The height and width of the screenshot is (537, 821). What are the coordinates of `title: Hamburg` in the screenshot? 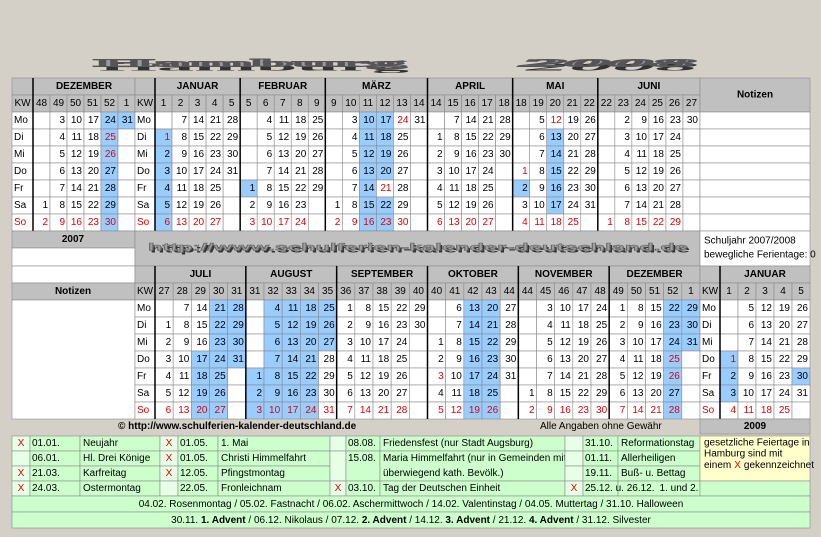 It's located at (250, 64).